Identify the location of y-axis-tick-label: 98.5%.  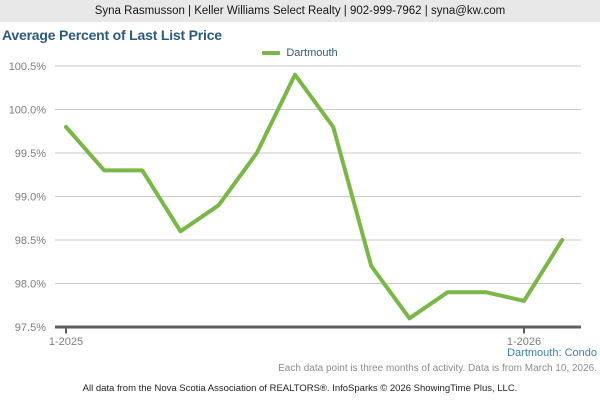
(30, 241).